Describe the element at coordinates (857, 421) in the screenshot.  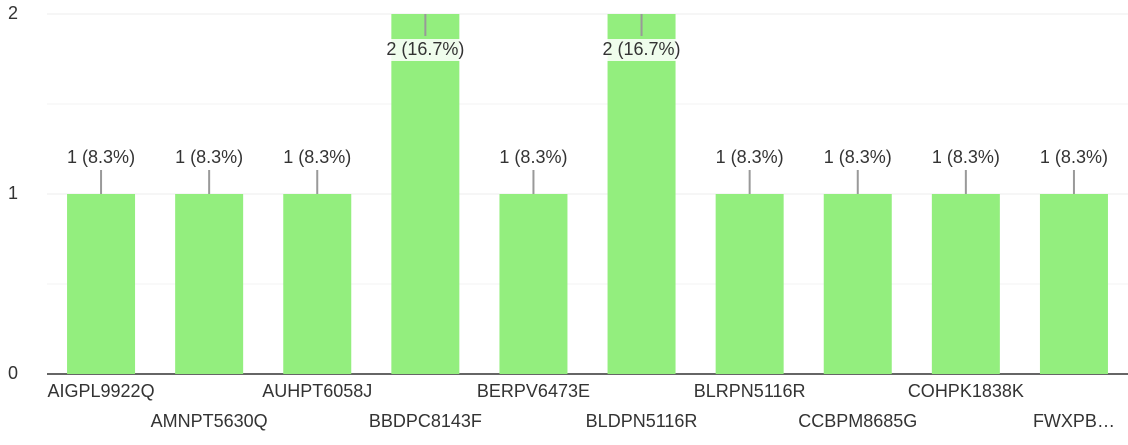
I see `x-tick-label: CCBPM8685G` at that location.